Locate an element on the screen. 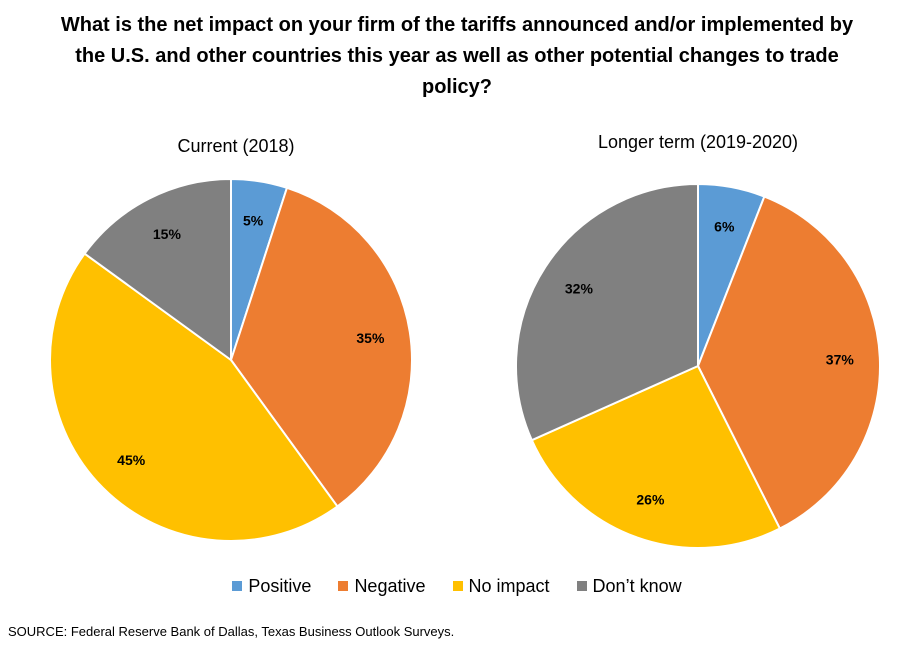  legend-label-positive: Positive is located at coordinates (280, 586).